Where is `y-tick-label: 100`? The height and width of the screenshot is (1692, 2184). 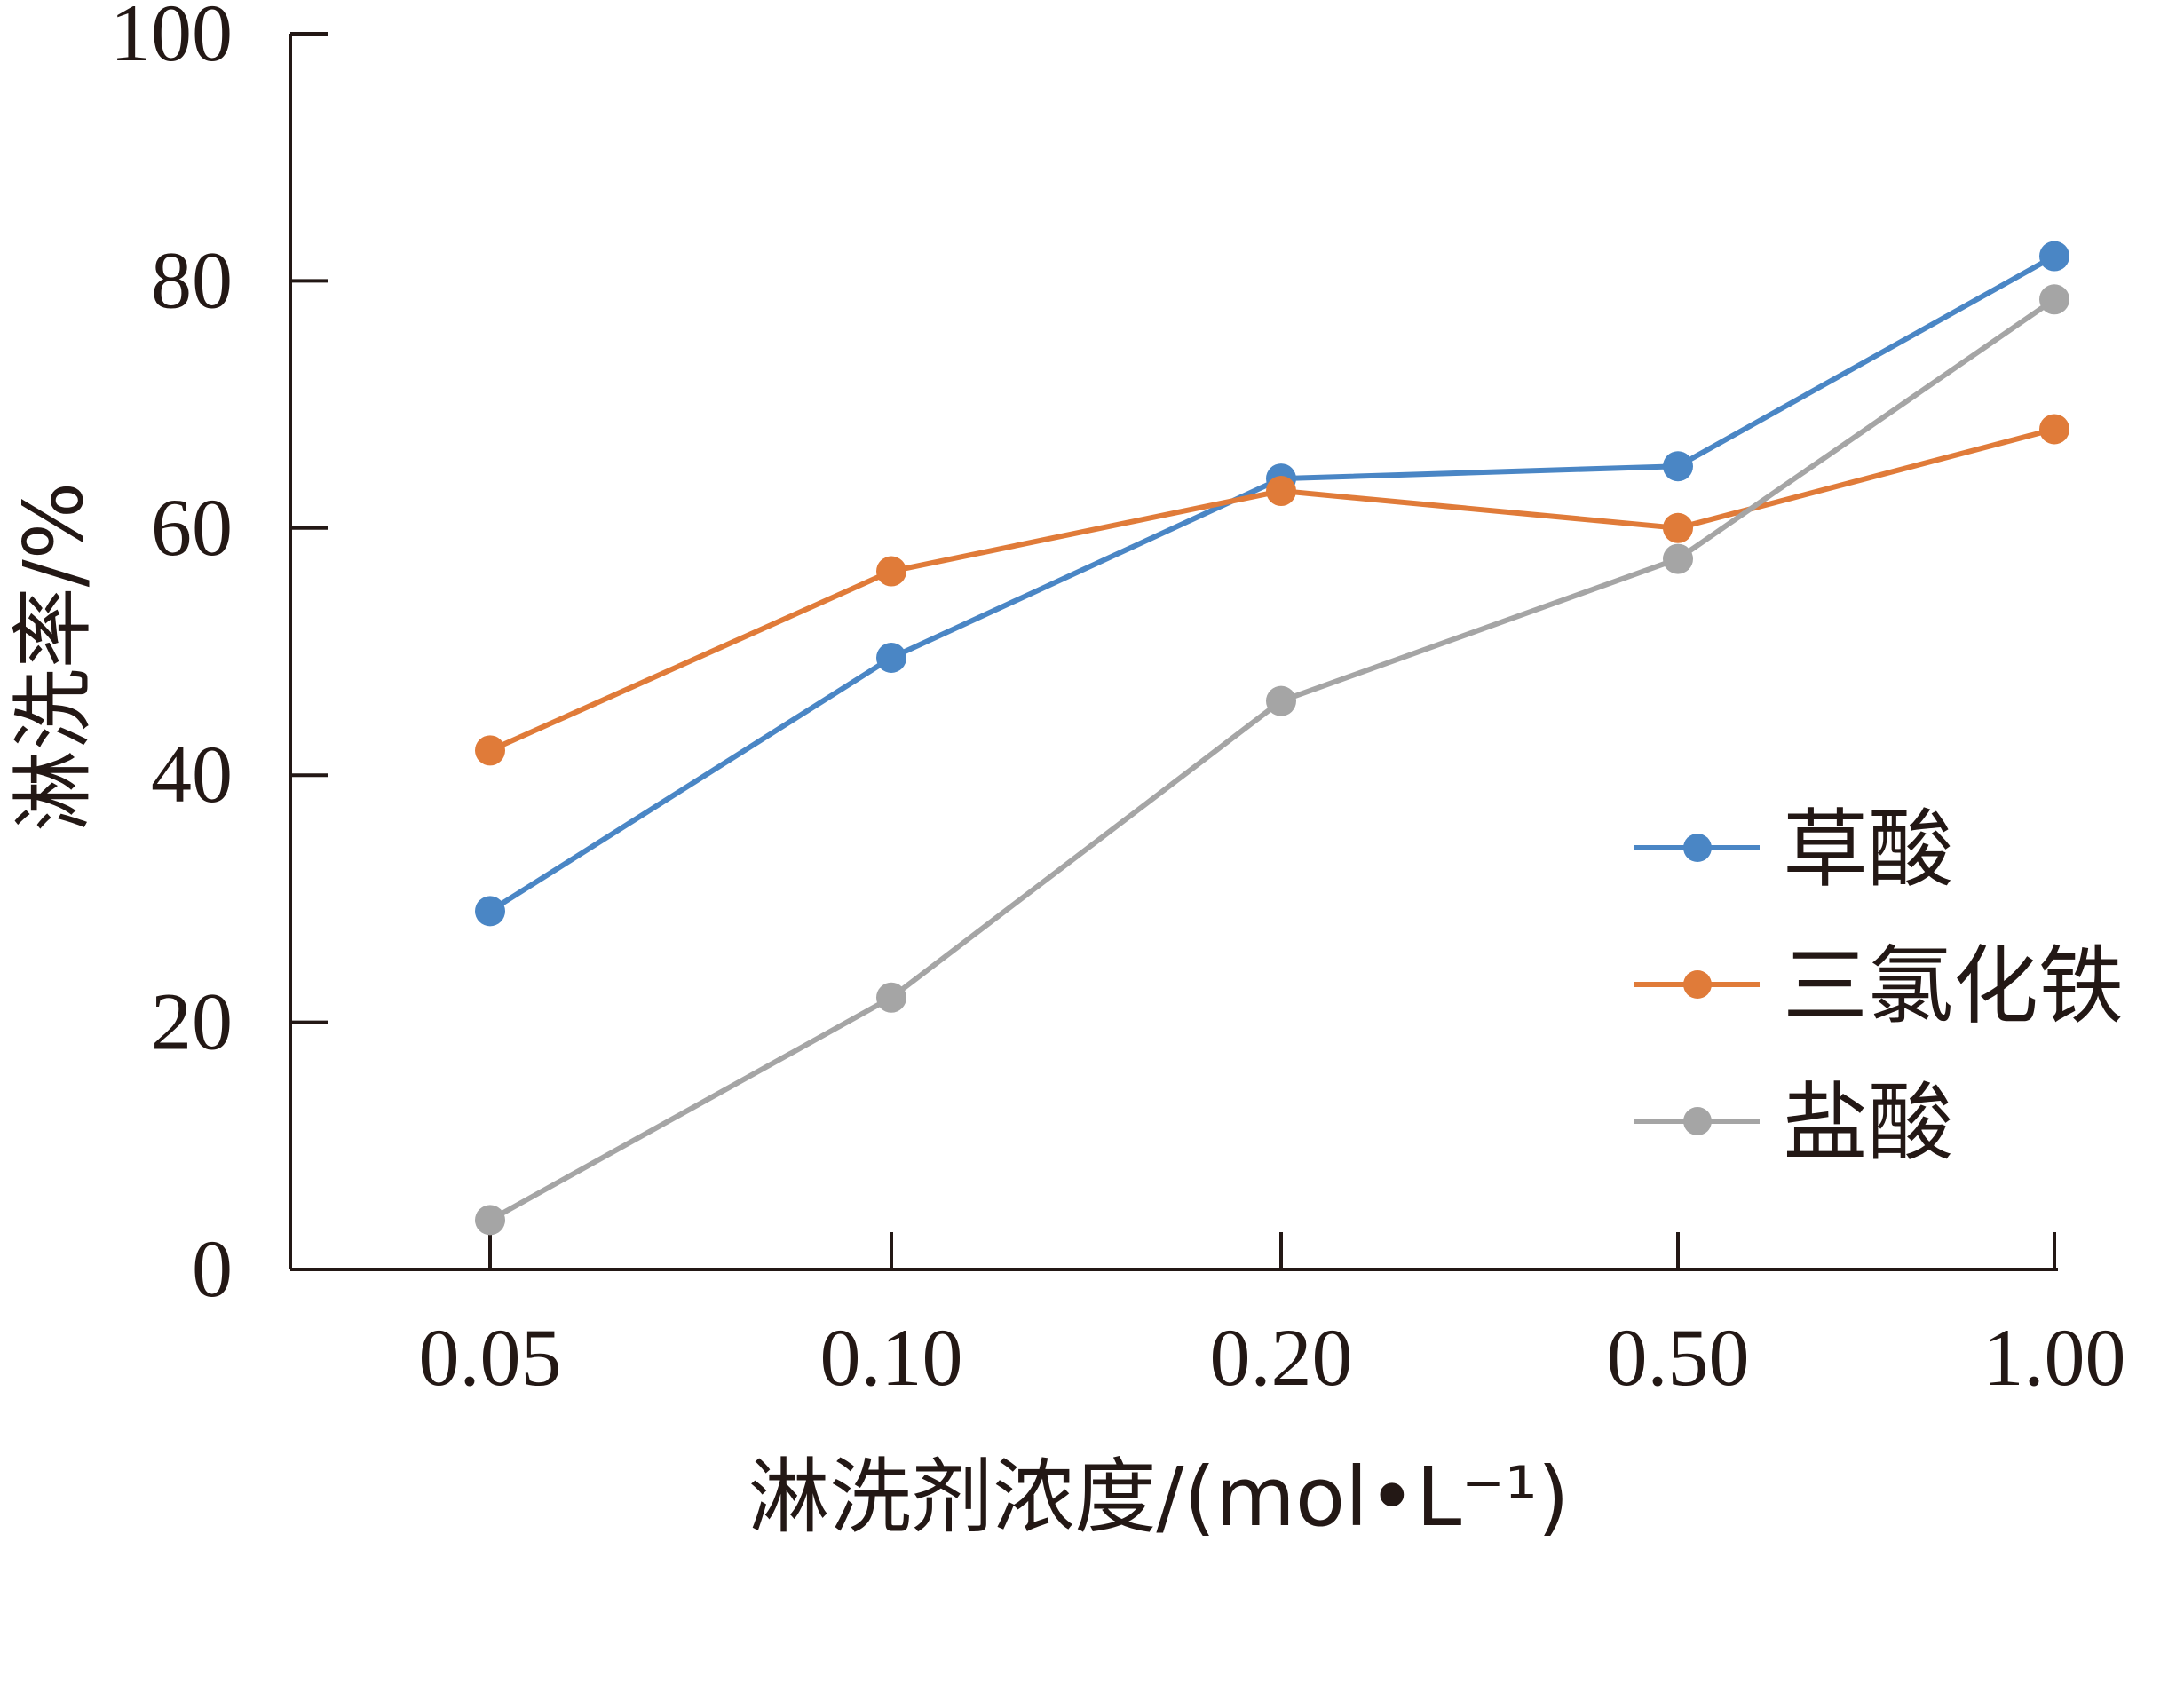 y-tick-label: 100 is located at coordinates (171, 39).